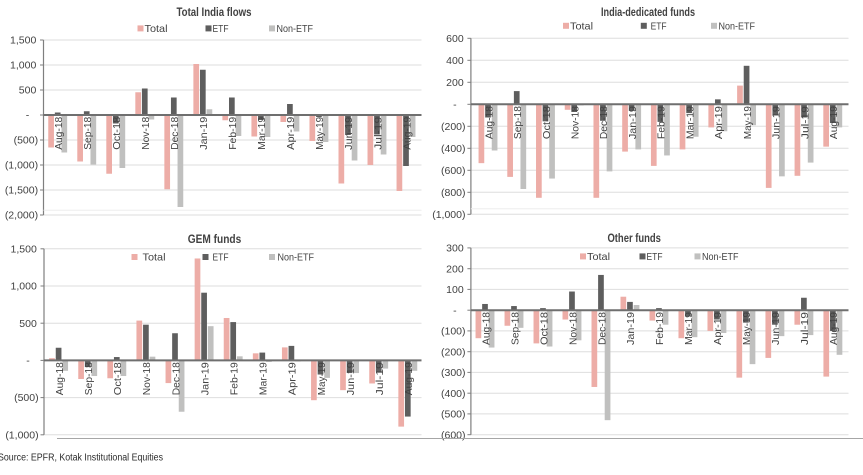  I want to click on svg-text: (100), so click(453, 332).